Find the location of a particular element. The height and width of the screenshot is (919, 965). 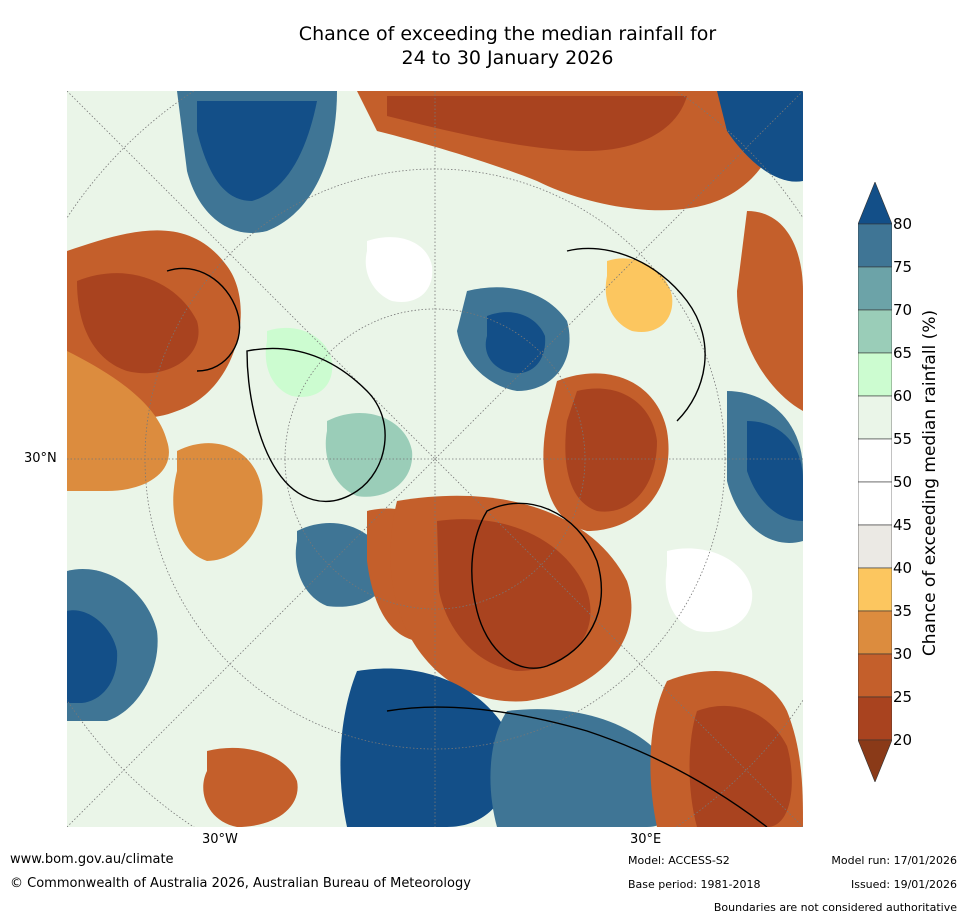

lon-label-30w: 30°W is located at coordinates (220, 839).